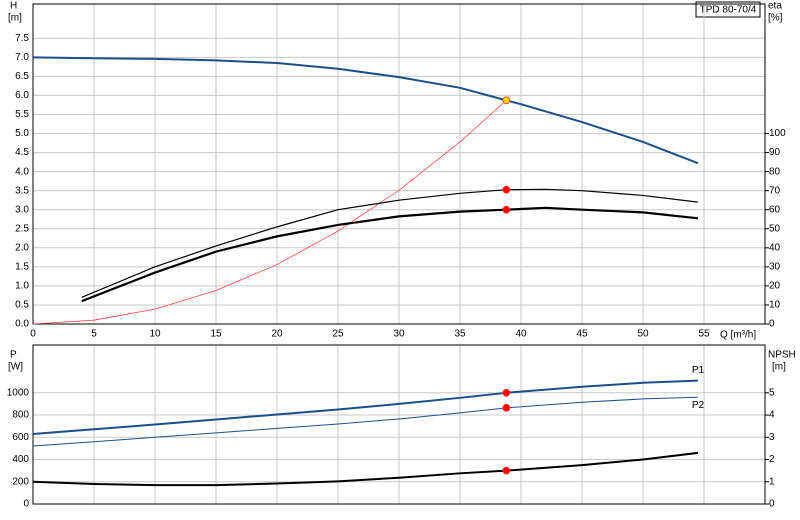  Describe the element at coordinates (94, 334) in the screenshot. I see `x-tick-label: 5` at that location.